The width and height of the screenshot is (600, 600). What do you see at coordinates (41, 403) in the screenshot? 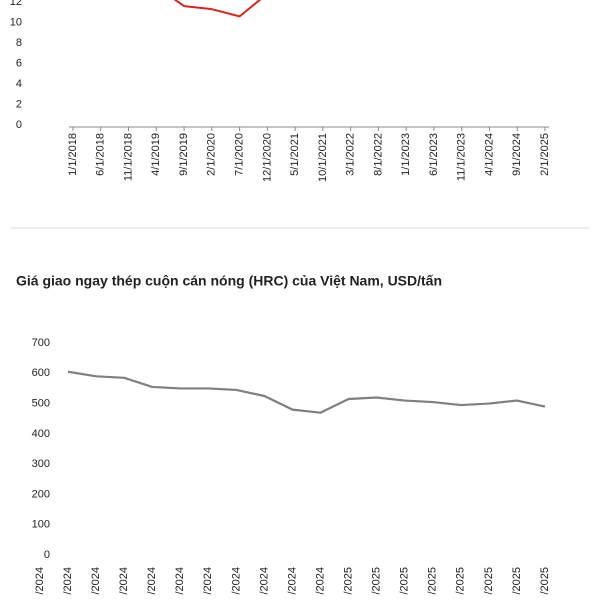
I see `y-tick-label: 500` at bounding box center [41, 403].